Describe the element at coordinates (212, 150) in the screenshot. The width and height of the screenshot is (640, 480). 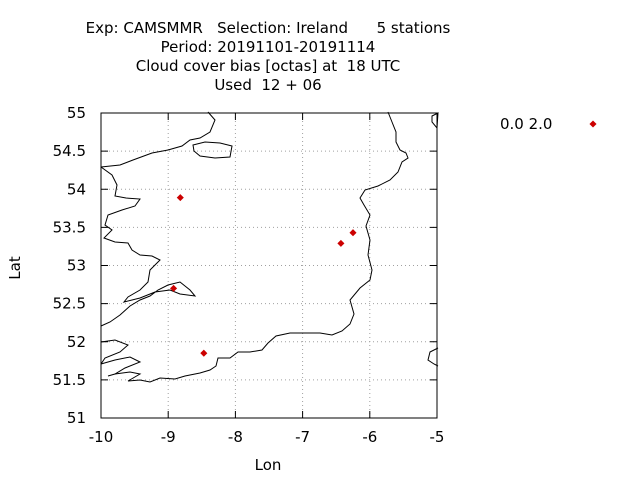
I see `coastline-north-east` at that location.